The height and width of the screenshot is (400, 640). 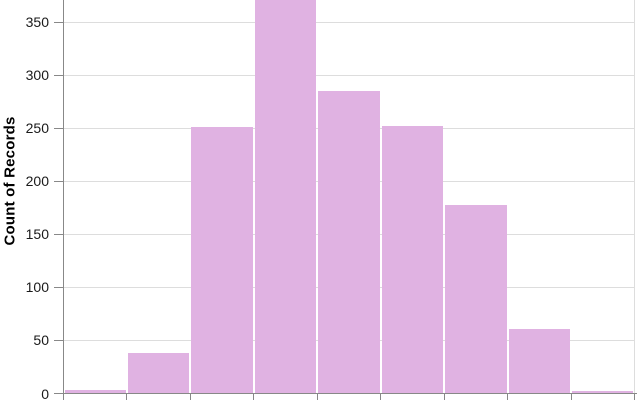 What do you see at coordinates (37, 234) in the screenshot?
I see `y-tick-label: 150` at bounding box center [37, 234].